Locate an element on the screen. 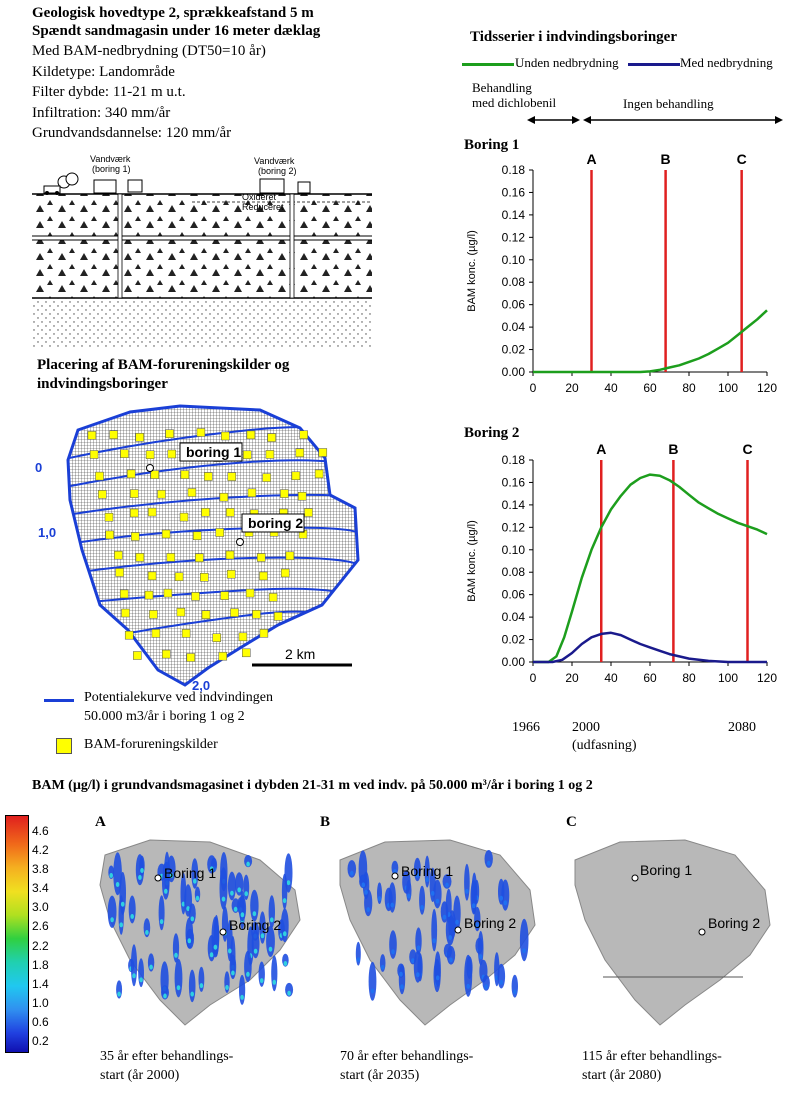 This screenshot has width=800, height=1093. chart-2-x-tick-label: 20 is located at coordinates (572, 678).